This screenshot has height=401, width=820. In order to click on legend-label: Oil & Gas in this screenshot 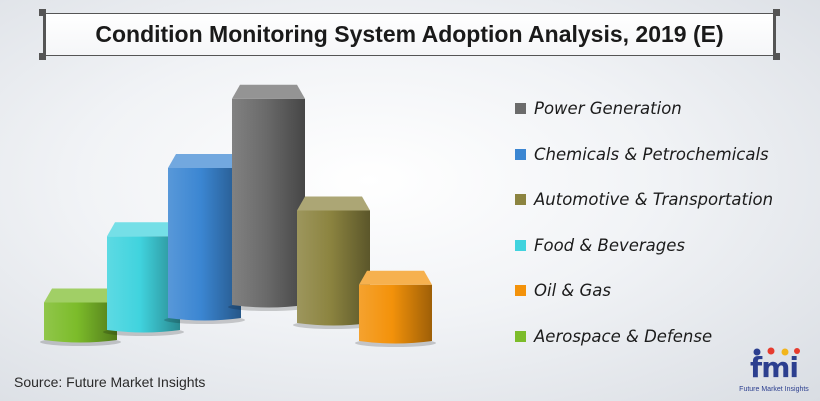, I will do `click(573, 291)`.